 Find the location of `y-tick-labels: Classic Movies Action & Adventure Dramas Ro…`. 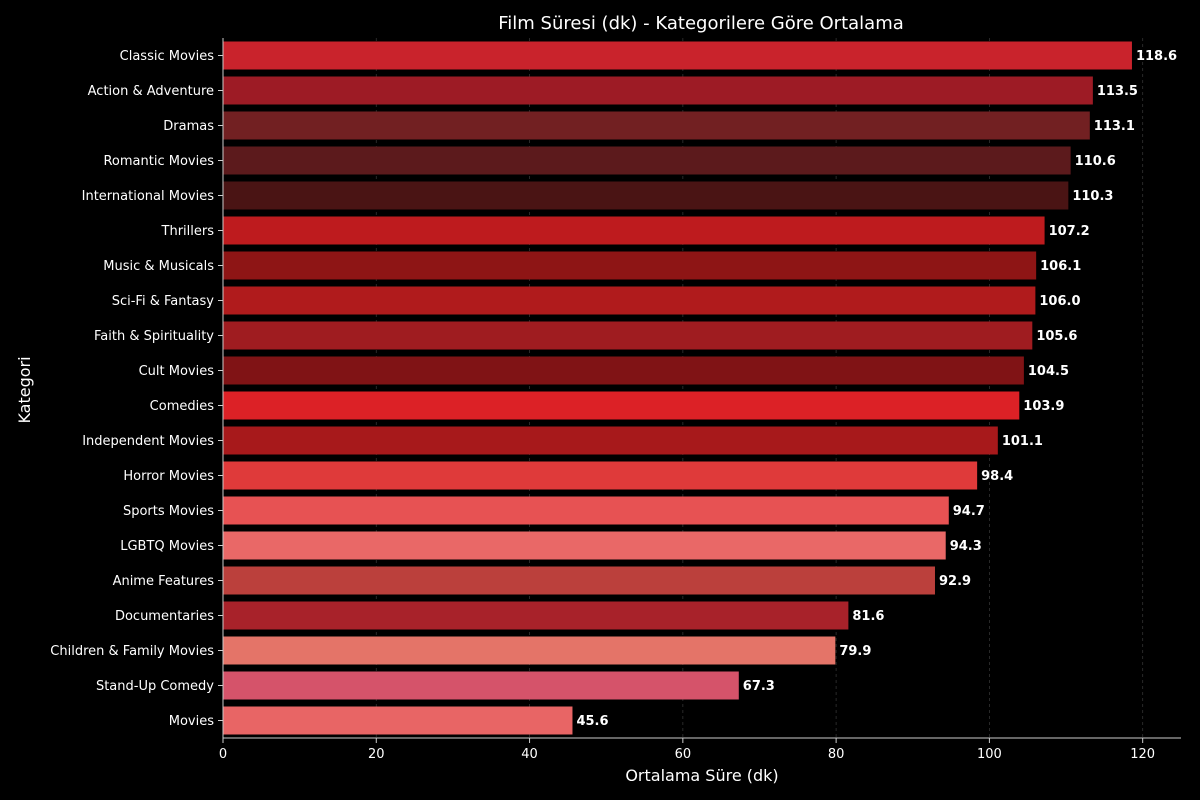

y-tick-labels: Classic Movies Action & Adventure Dramas Ro… is located at coordinates (136, 389).